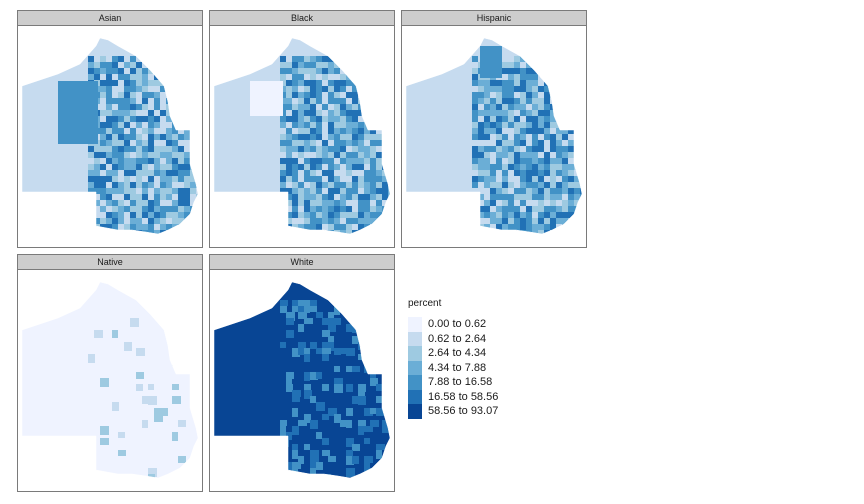 Image resolution: width=864 pixels, height=504 pixels. I want to click on legend-swatch, so click(415, 353).